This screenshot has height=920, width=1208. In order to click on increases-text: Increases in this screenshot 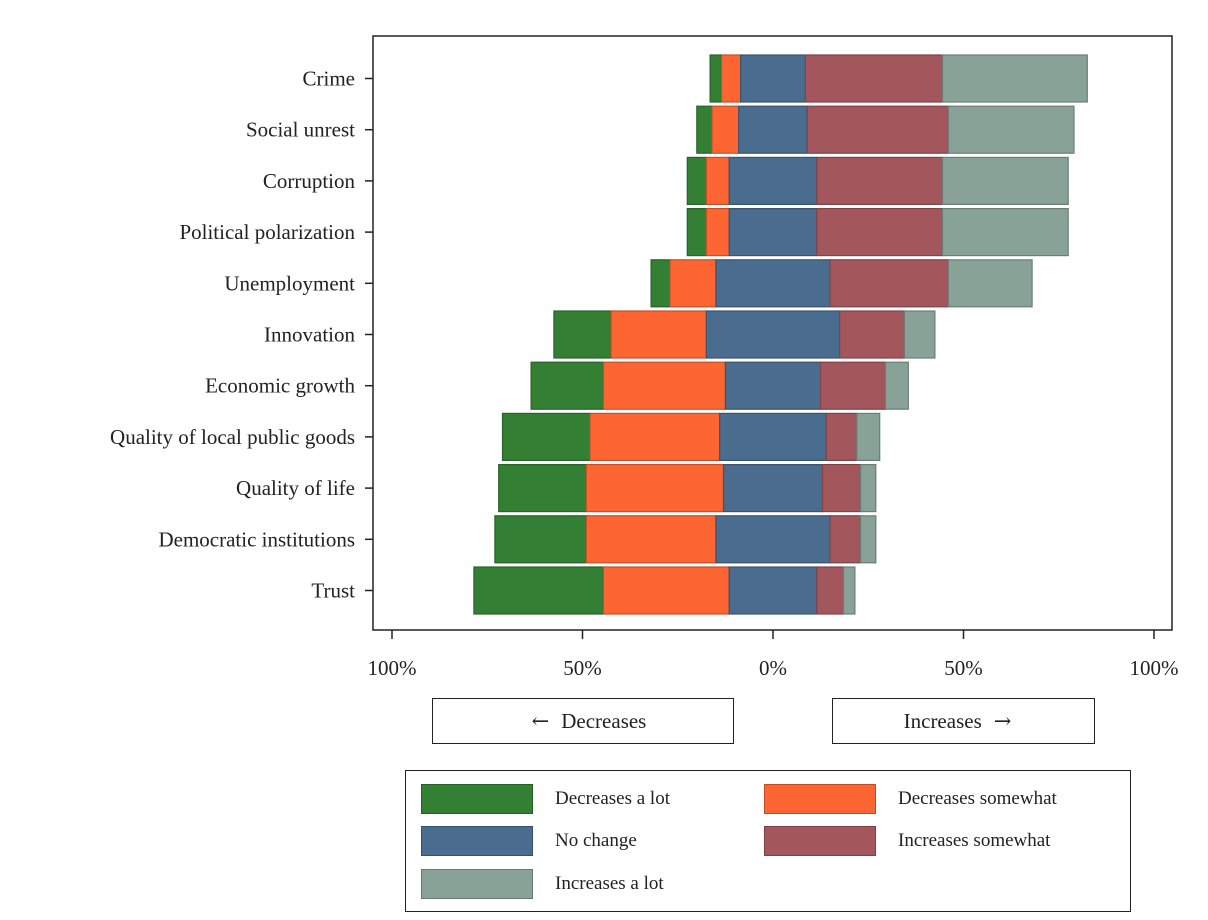, I will do `click(942, 720)`.